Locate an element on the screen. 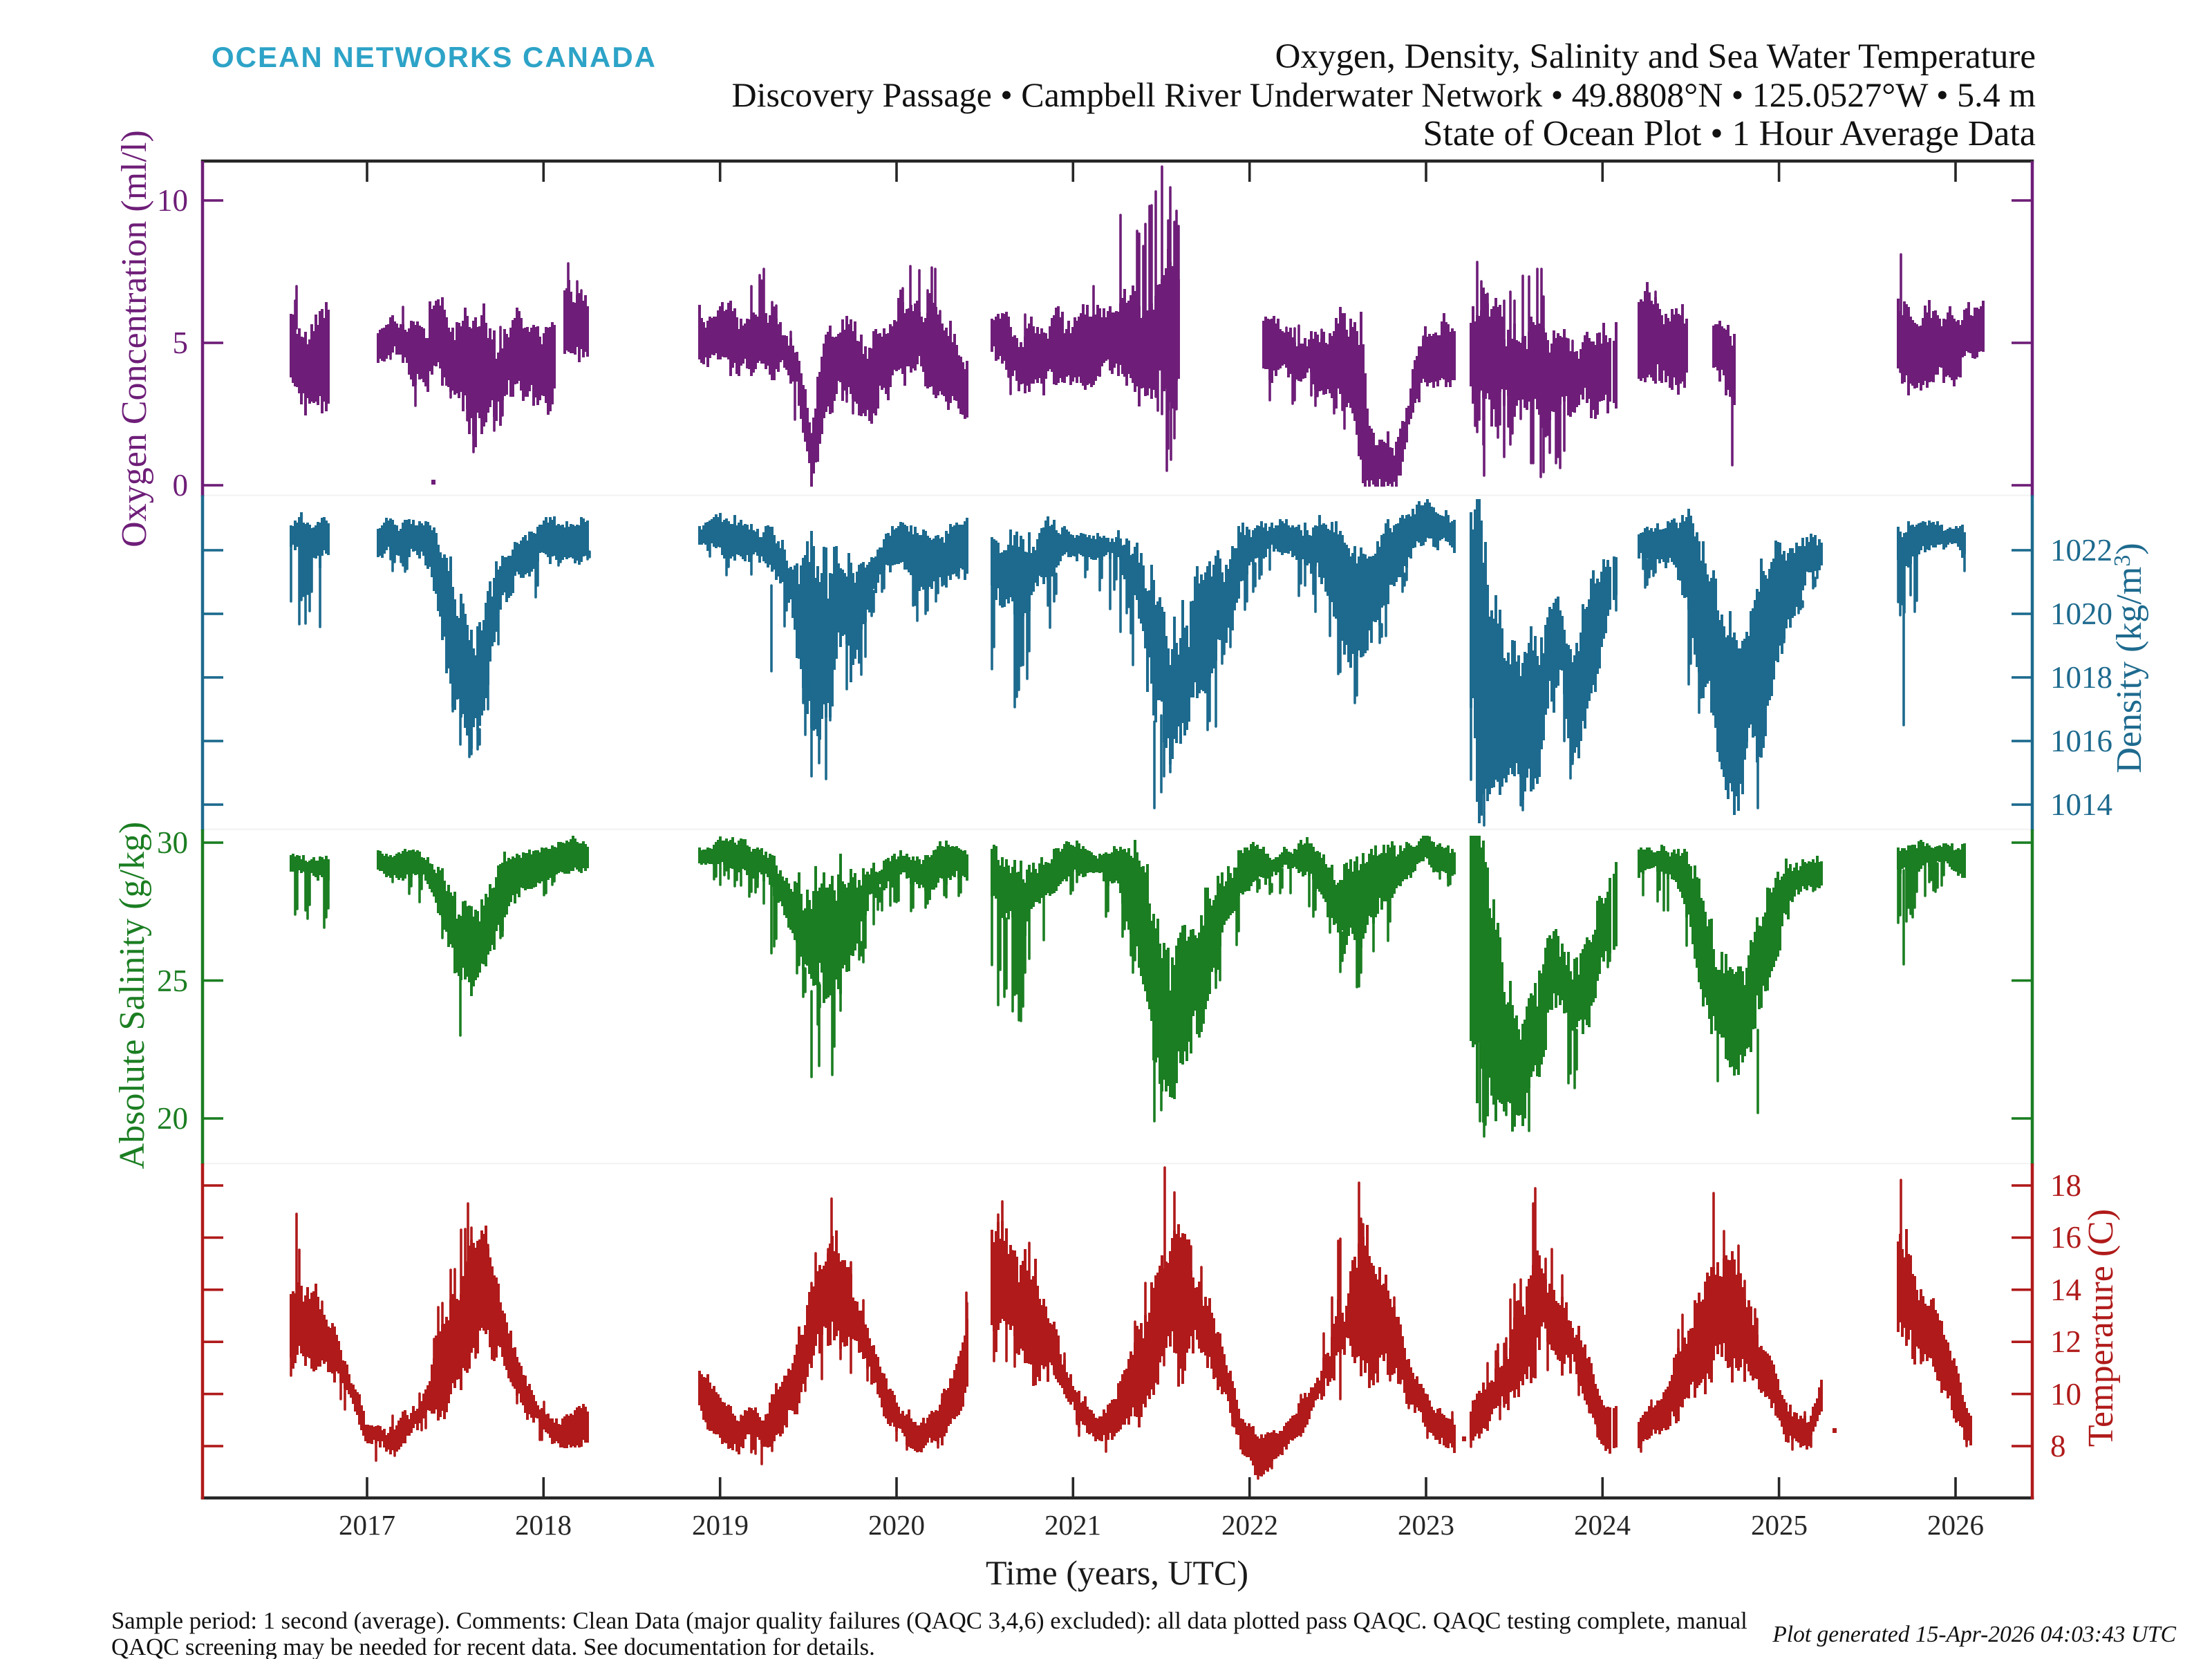 This screenshot has height=1659, width=2212. svg-text: 1022 is located at coordinates (2081, 550).